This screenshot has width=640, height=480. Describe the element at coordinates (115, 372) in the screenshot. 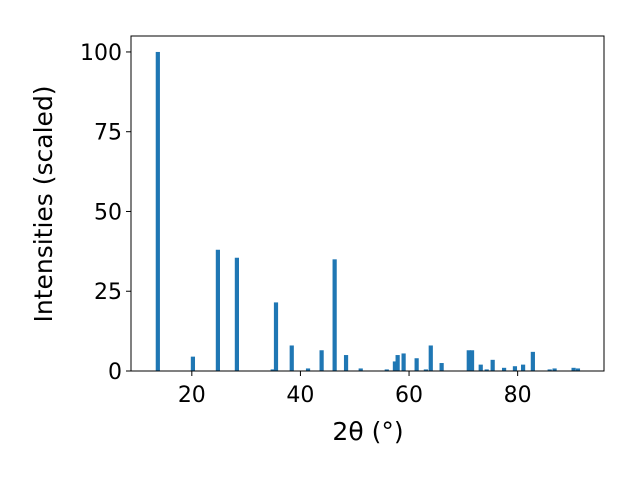

I see `y-tick-label: 0` at that location.